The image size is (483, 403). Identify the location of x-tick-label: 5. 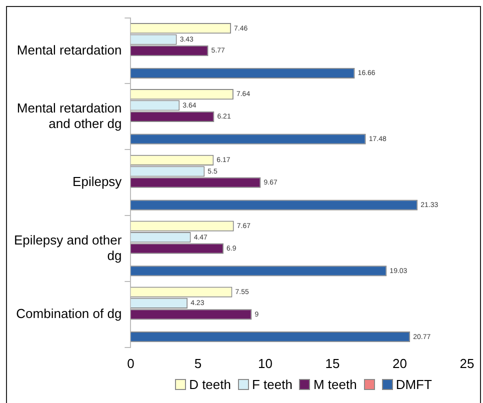
(198, 363).